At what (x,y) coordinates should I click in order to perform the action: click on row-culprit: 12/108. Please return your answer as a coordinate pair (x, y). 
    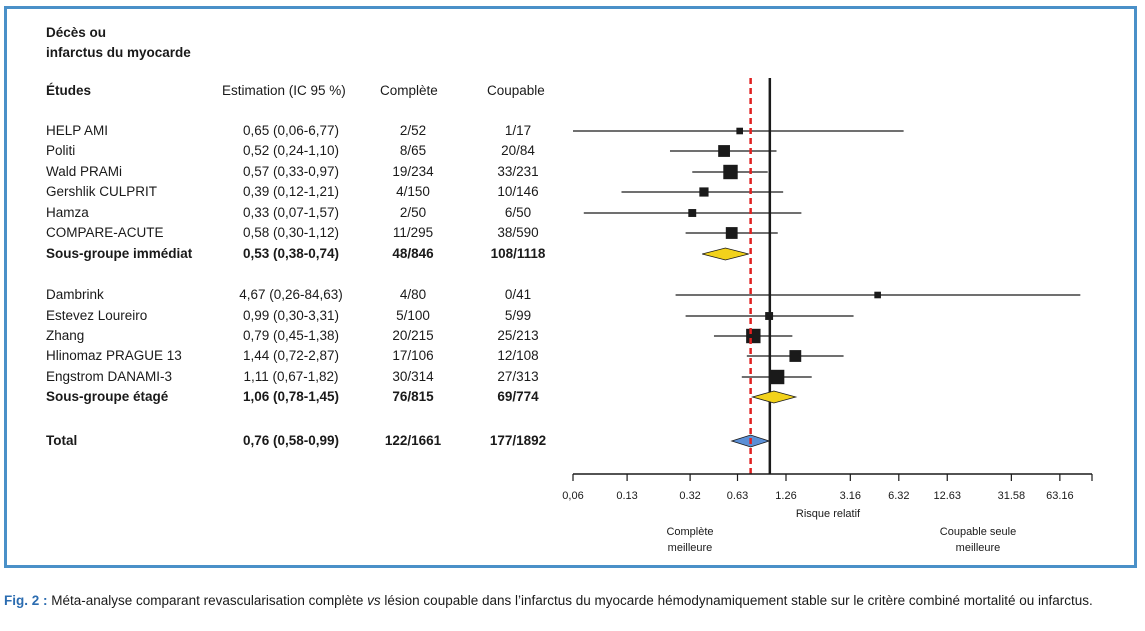
    Looking at the image, I should click on (518, 355).